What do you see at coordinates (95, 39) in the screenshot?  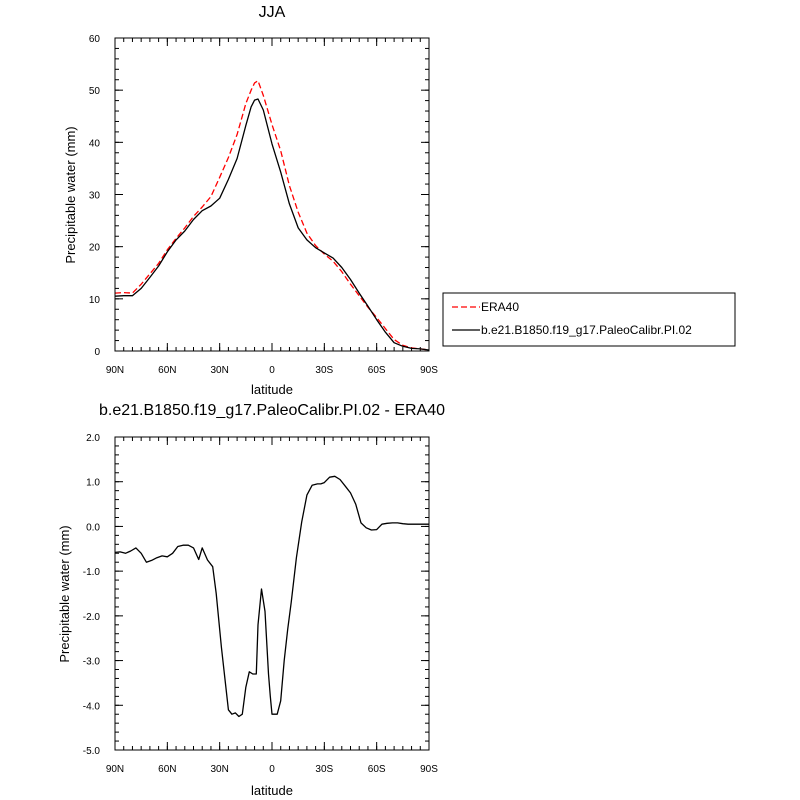 I see `top-y-tick-label: 60` at bounding box center [95, 39].